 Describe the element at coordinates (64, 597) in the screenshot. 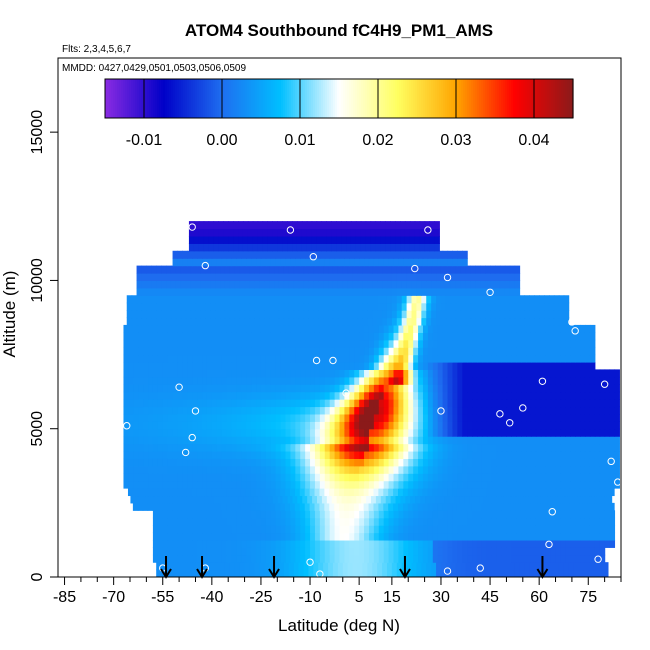

I see `x-tick-label: -85` at that location.